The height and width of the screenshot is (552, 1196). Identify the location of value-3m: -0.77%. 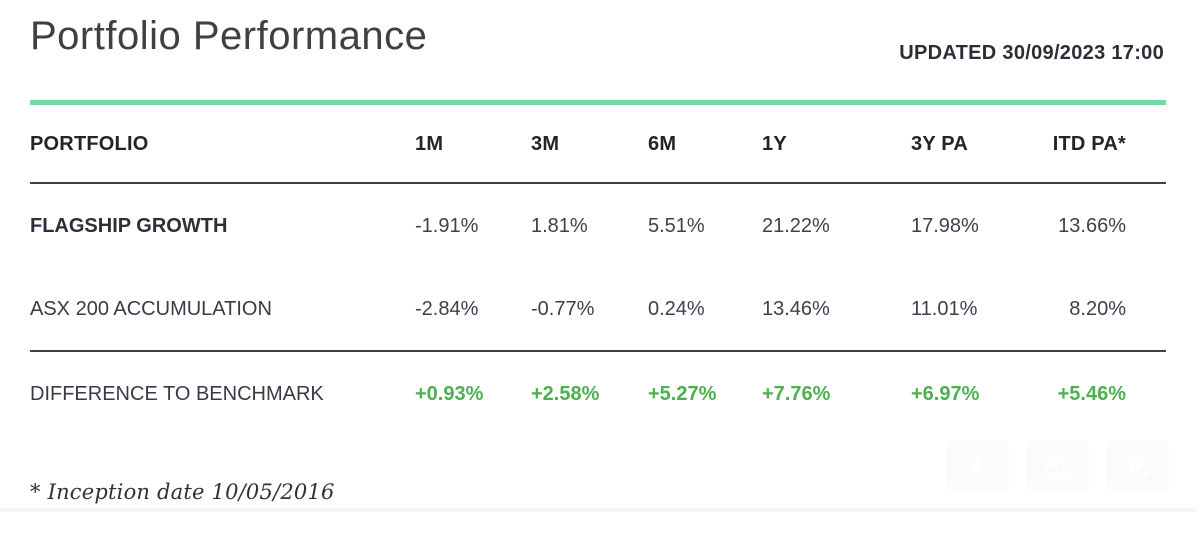
(563, 308).